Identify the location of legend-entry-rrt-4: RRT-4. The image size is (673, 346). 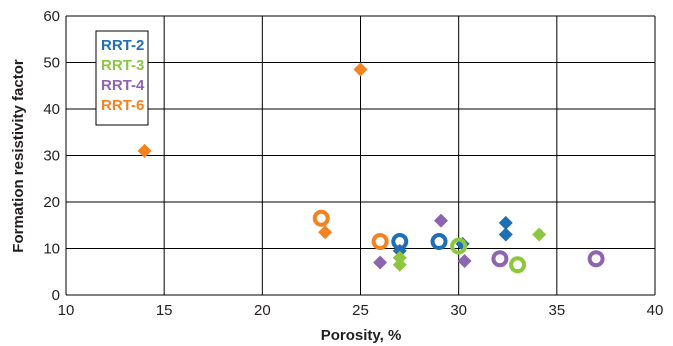
(123, 85).